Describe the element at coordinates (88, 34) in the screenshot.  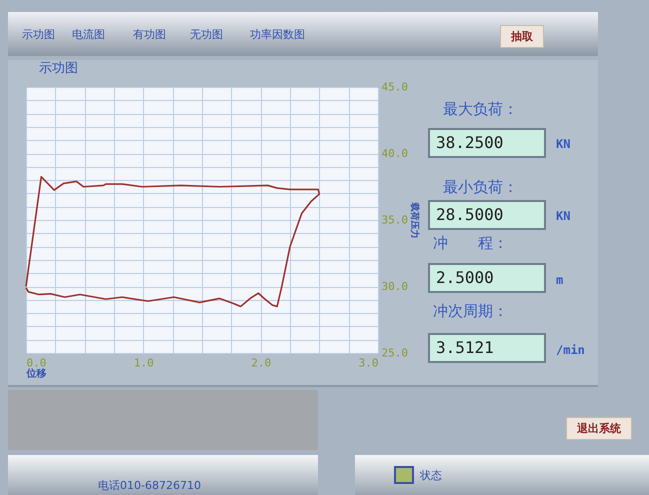
I see `text: 电流图` at that location.